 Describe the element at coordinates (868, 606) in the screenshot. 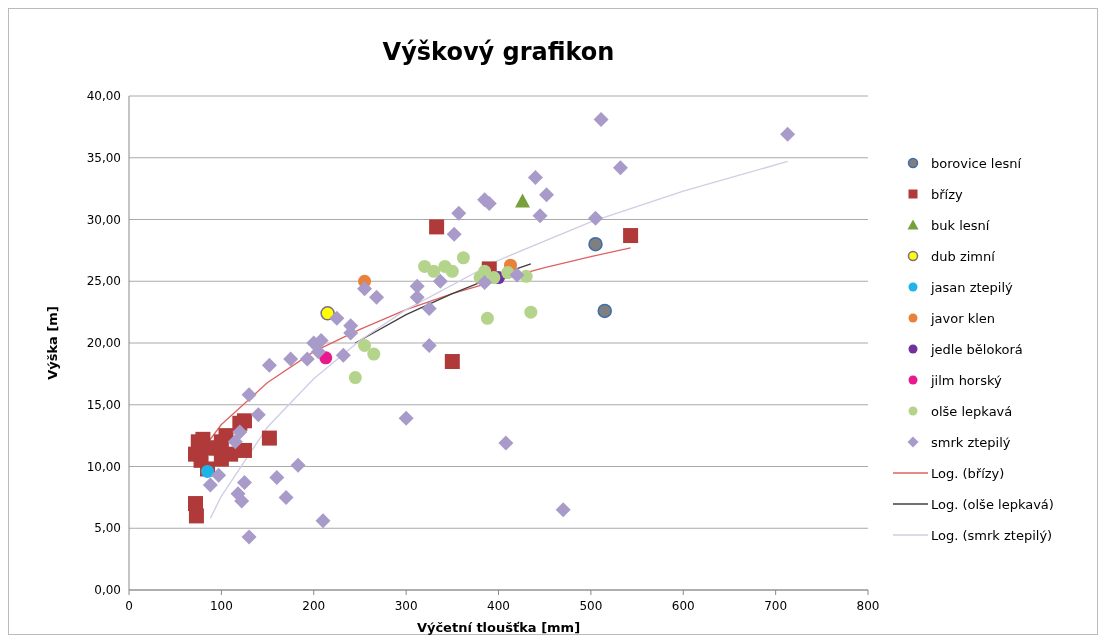

I see `x-tick-label: 800` at that location.